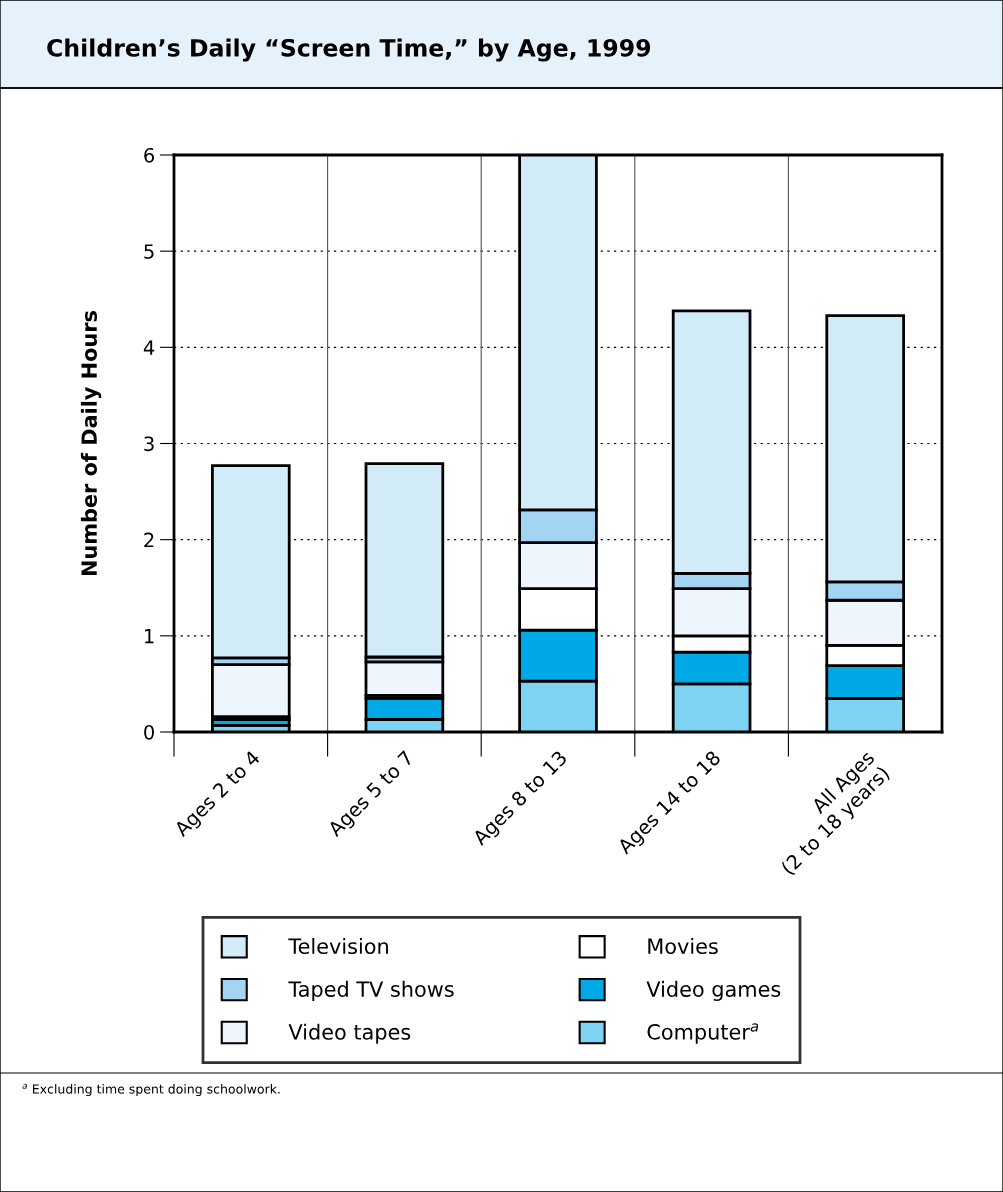 Image resolution: width=1003 pixels, height=1192 pixels. What do you see at coordinates (149, 347) in the screenshot?
I see `y-tick-label: 4` at bounding box center [149, 347].